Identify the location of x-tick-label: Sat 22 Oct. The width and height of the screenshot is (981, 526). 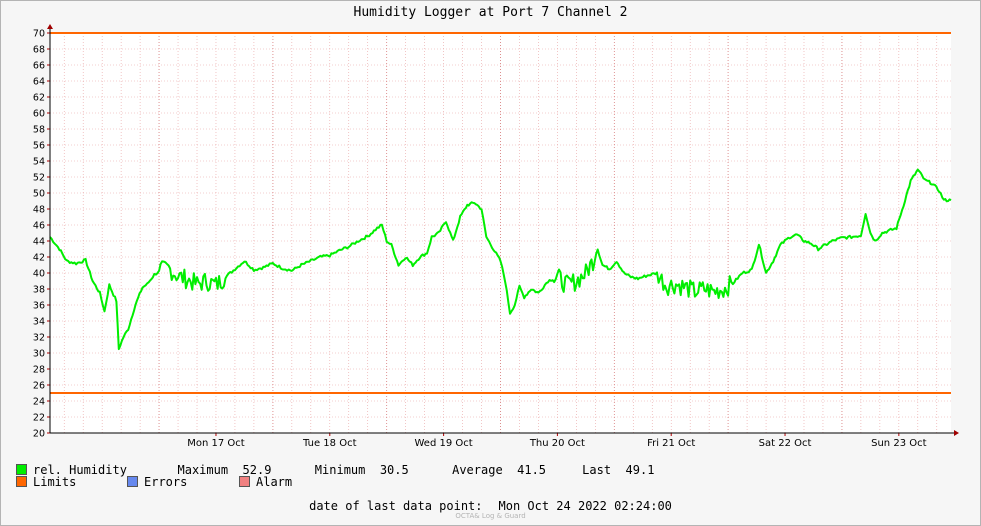
(785, 443).